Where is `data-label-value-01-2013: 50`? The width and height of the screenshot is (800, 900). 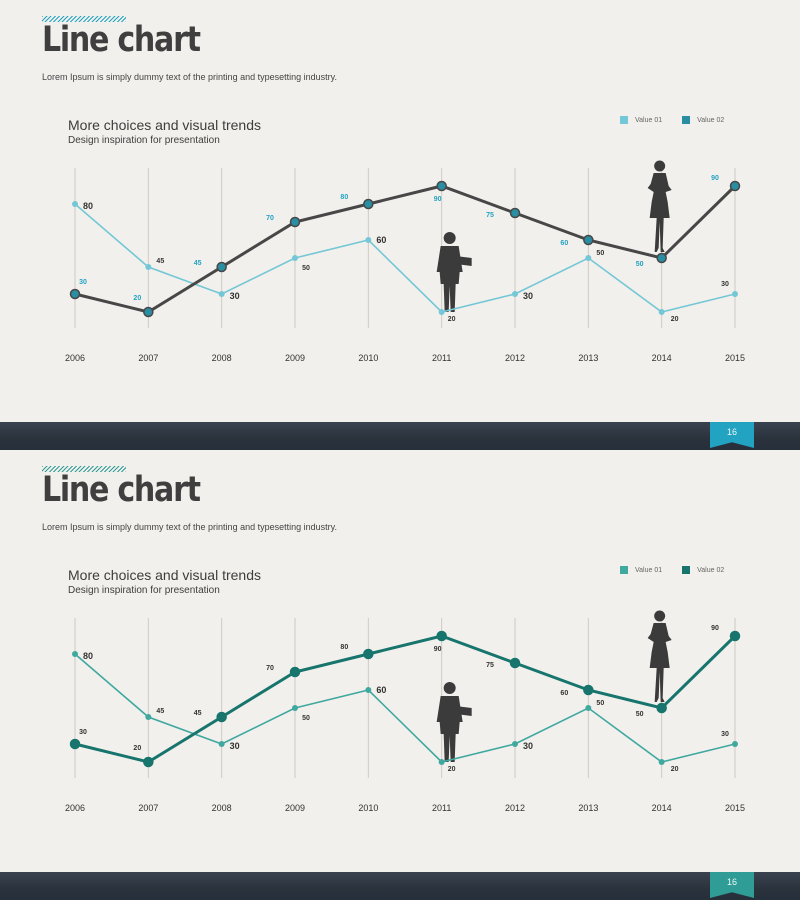 data-label-value-01-2013: 50 is located at coordinates (600, 253).